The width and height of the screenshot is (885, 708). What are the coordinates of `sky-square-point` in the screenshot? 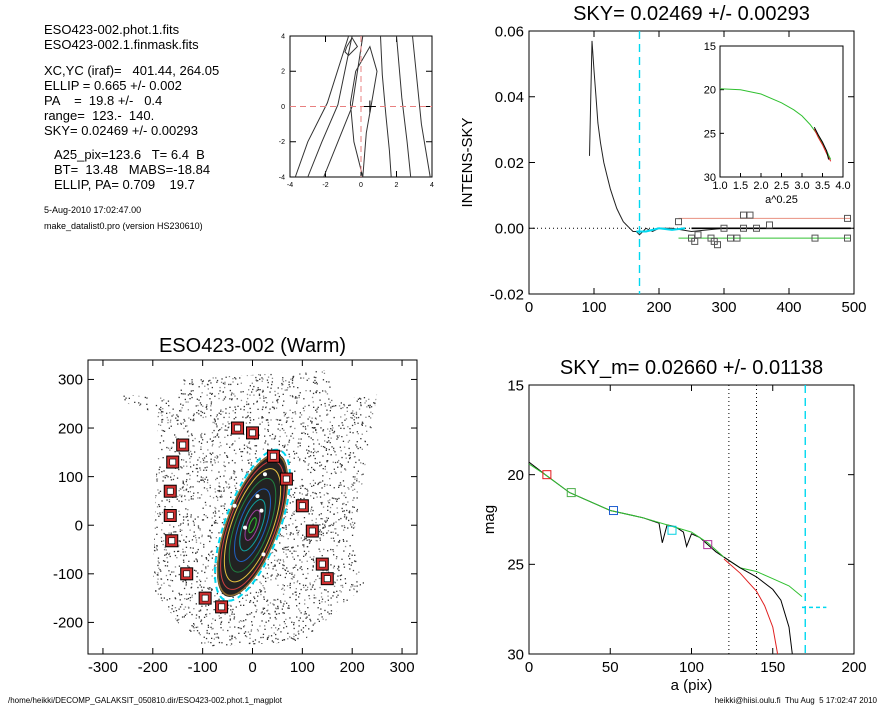 It's located at (743, 228).